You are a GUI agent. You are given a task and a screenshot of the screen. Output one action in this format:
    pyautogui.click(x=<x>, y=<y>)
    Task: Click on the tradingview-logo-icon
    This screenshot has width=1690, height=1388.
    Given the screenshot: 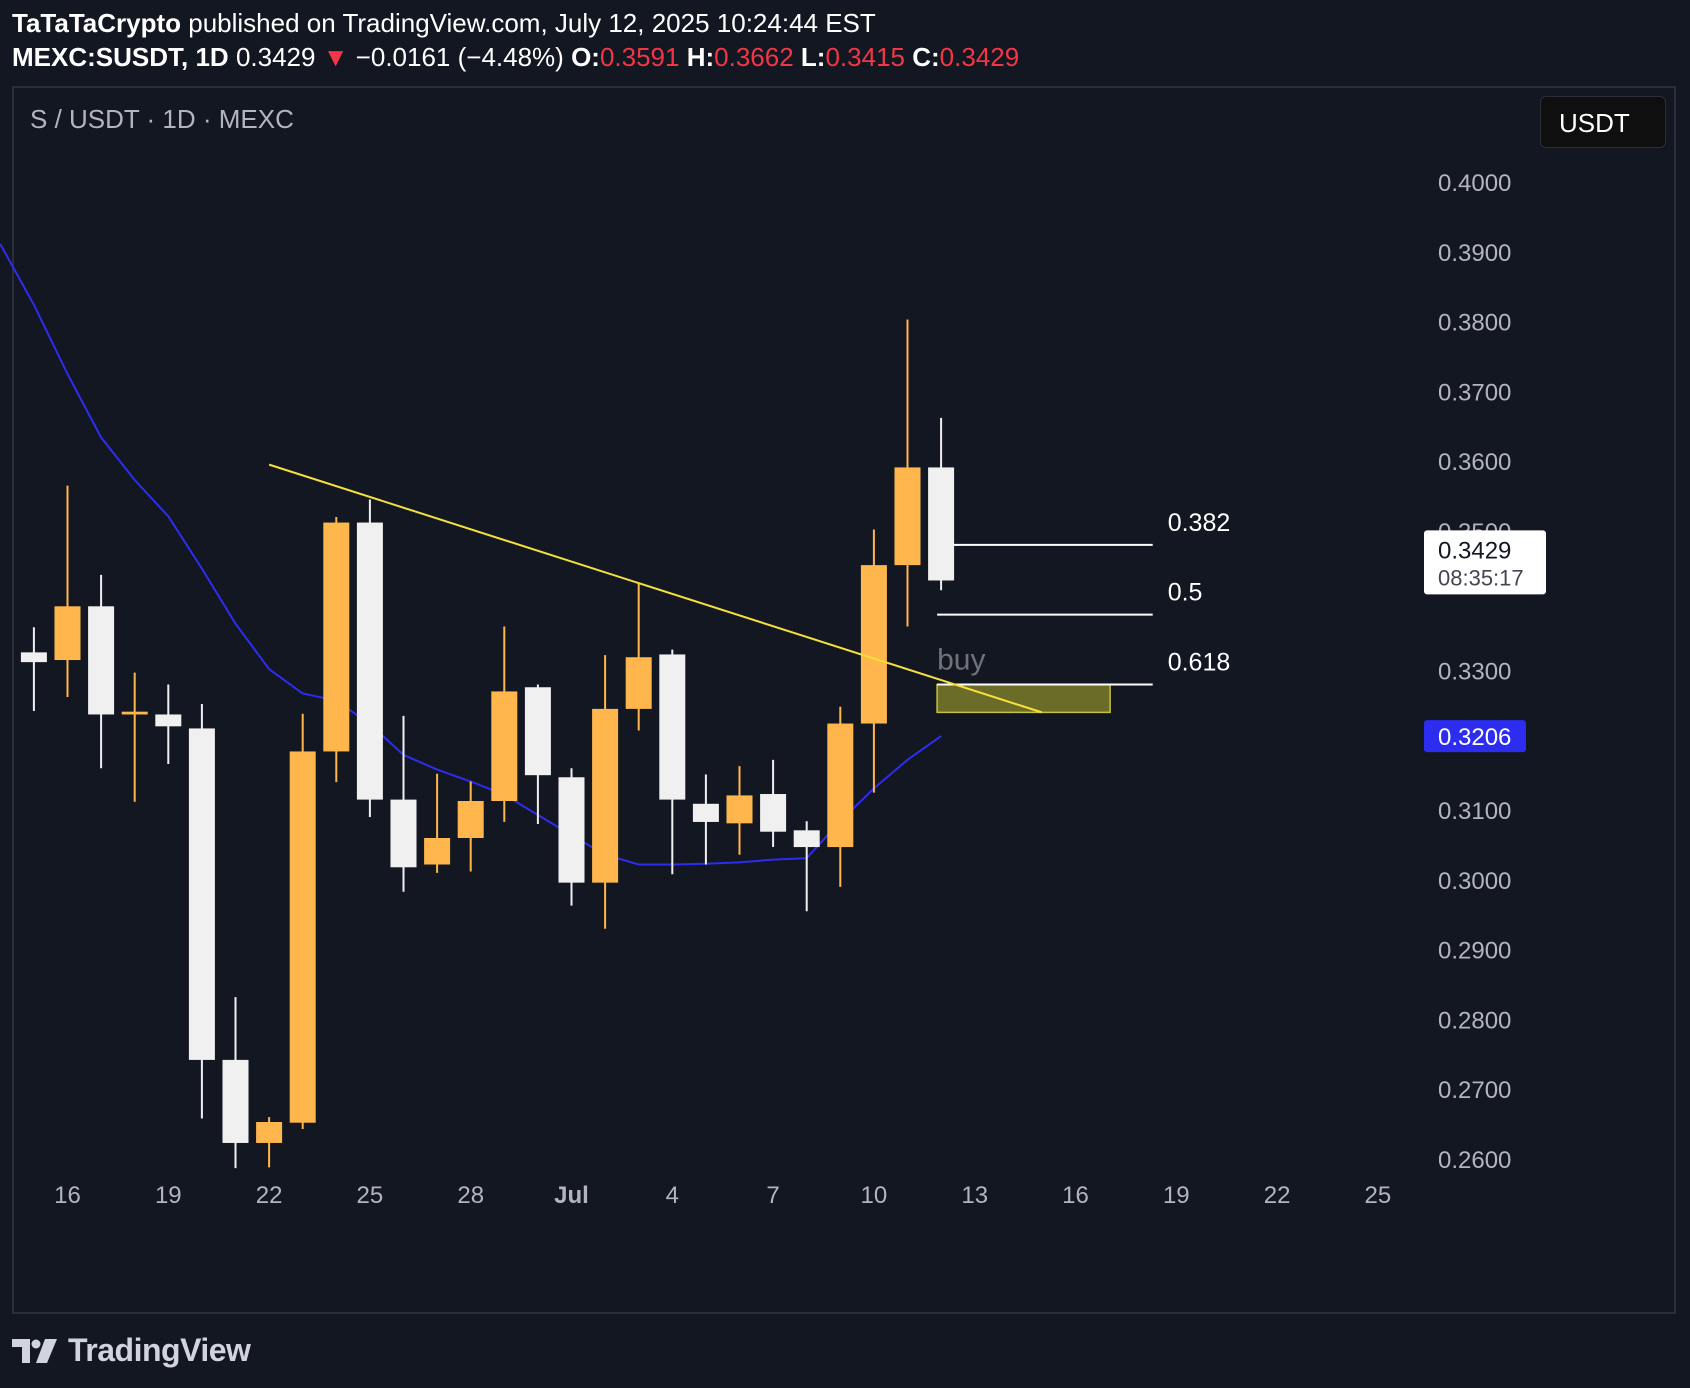 What is the action you would take?
    pyautogui.click(x=34, y=1350)
    